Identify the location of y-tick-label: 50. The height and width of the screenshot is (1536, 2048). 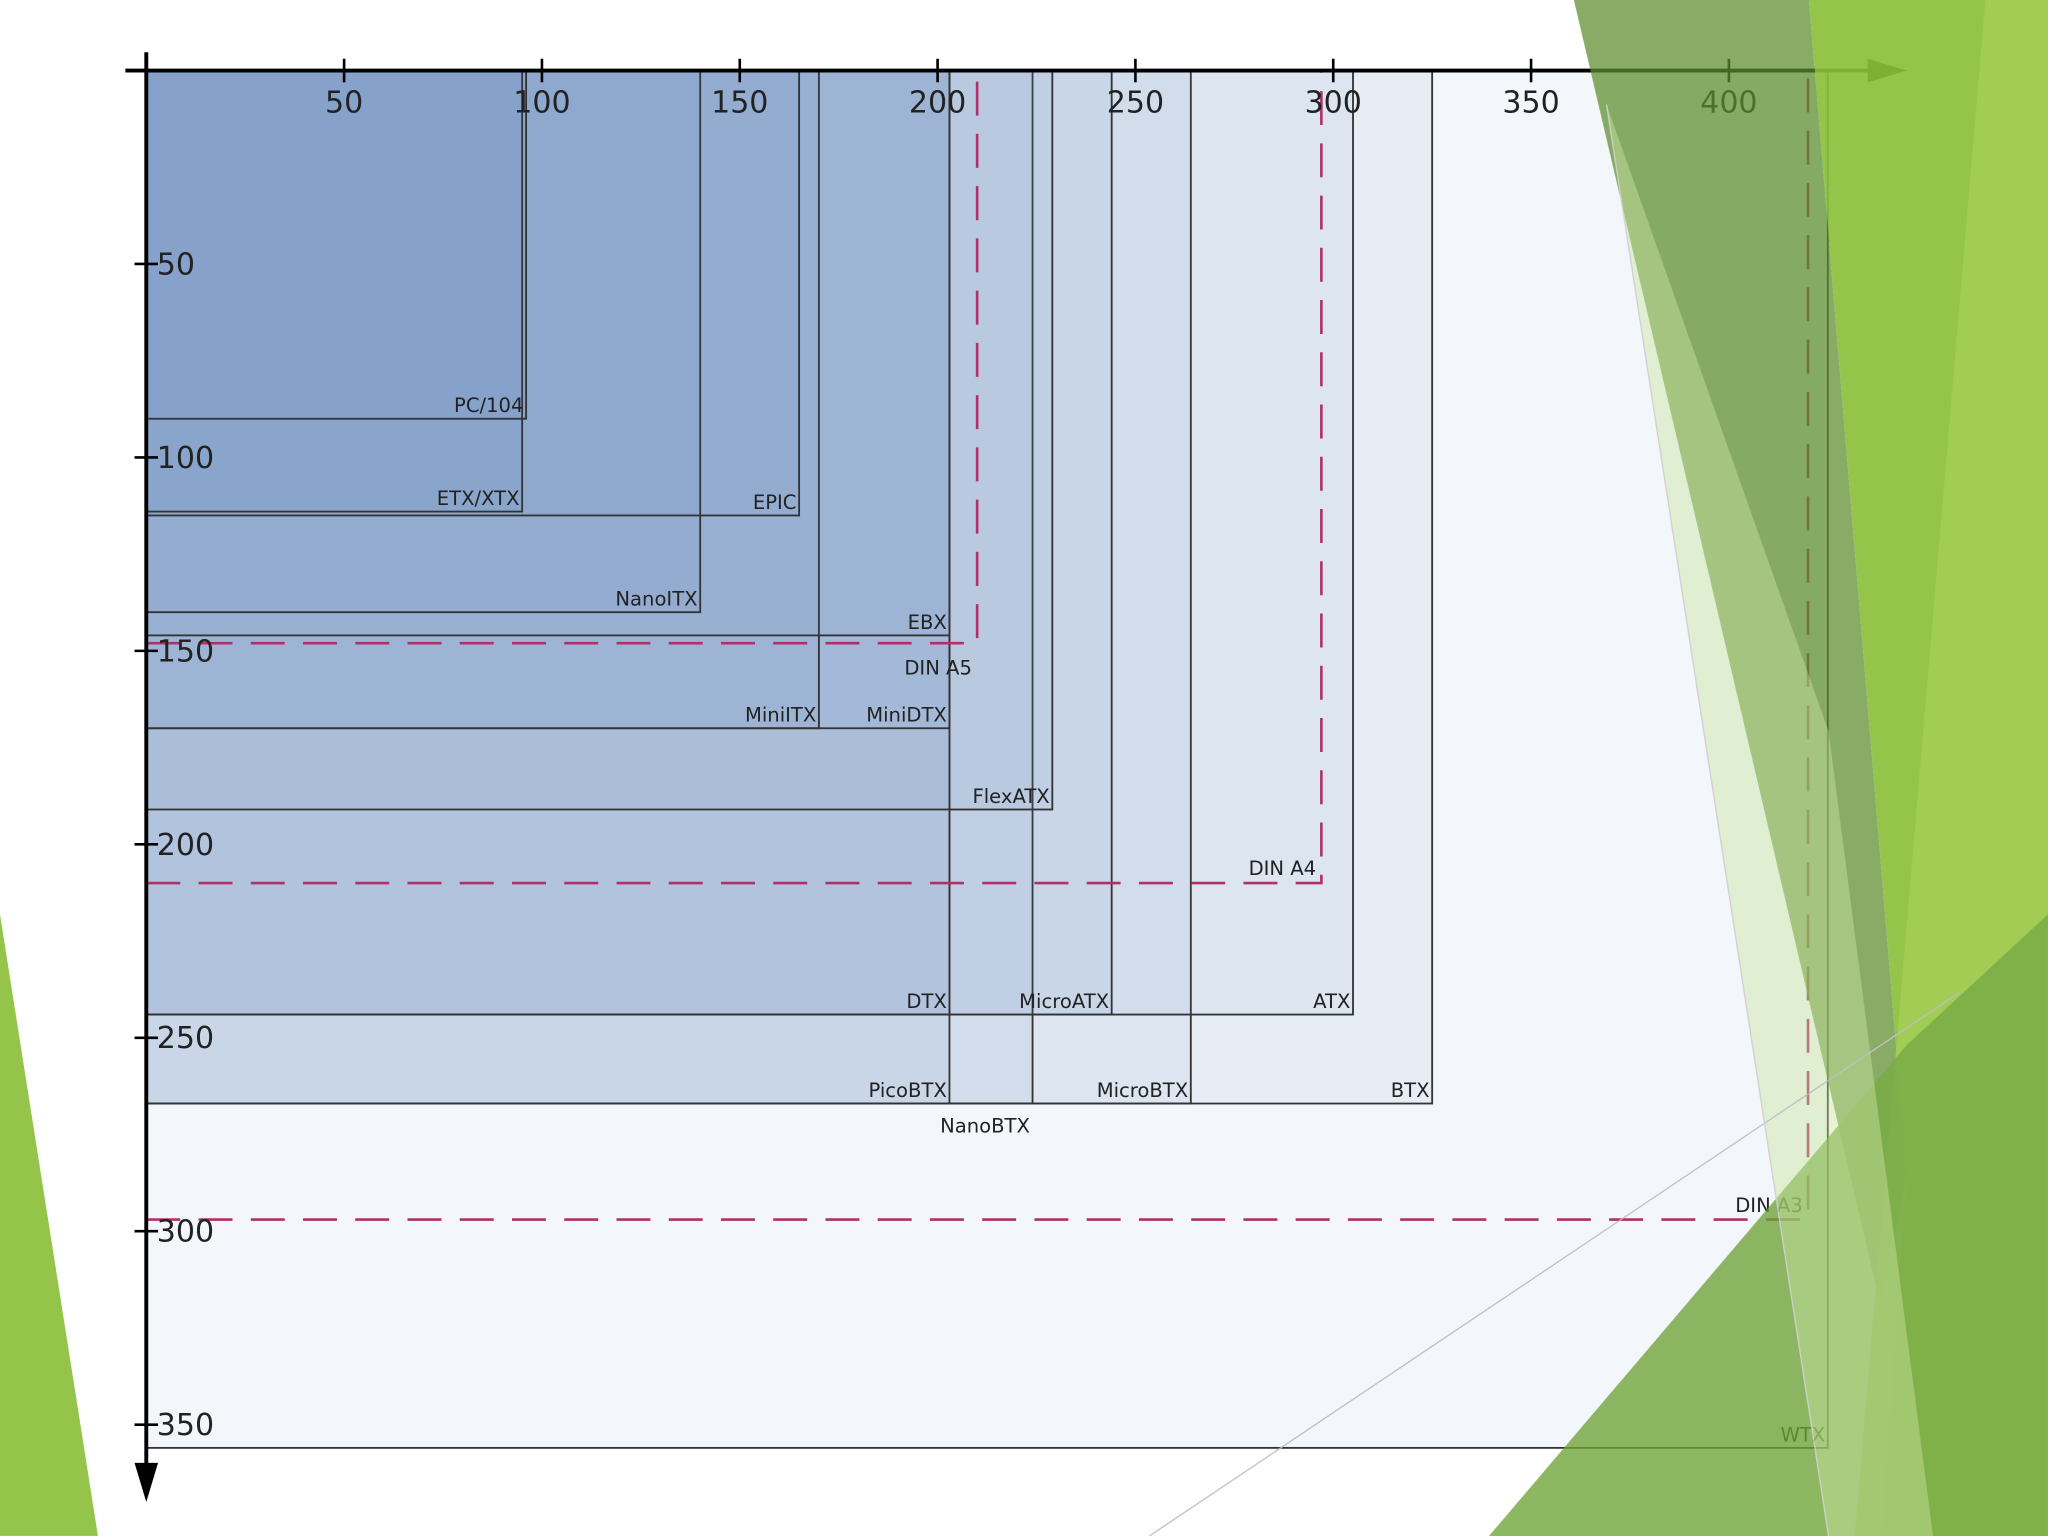
(176, 264).